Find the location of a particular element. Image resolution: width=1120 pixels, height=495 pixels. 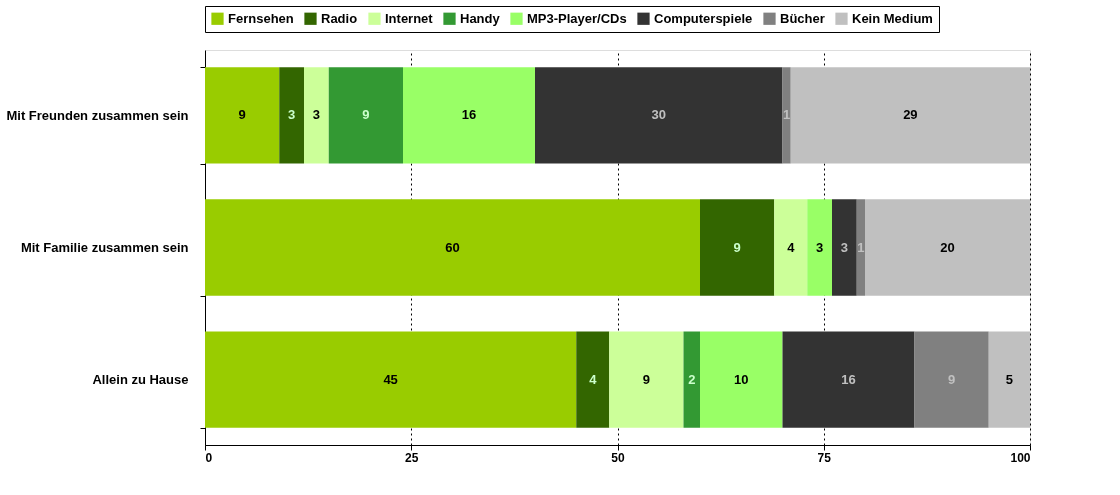

x-tick-label: 0 is located at coordinates (209, 457).